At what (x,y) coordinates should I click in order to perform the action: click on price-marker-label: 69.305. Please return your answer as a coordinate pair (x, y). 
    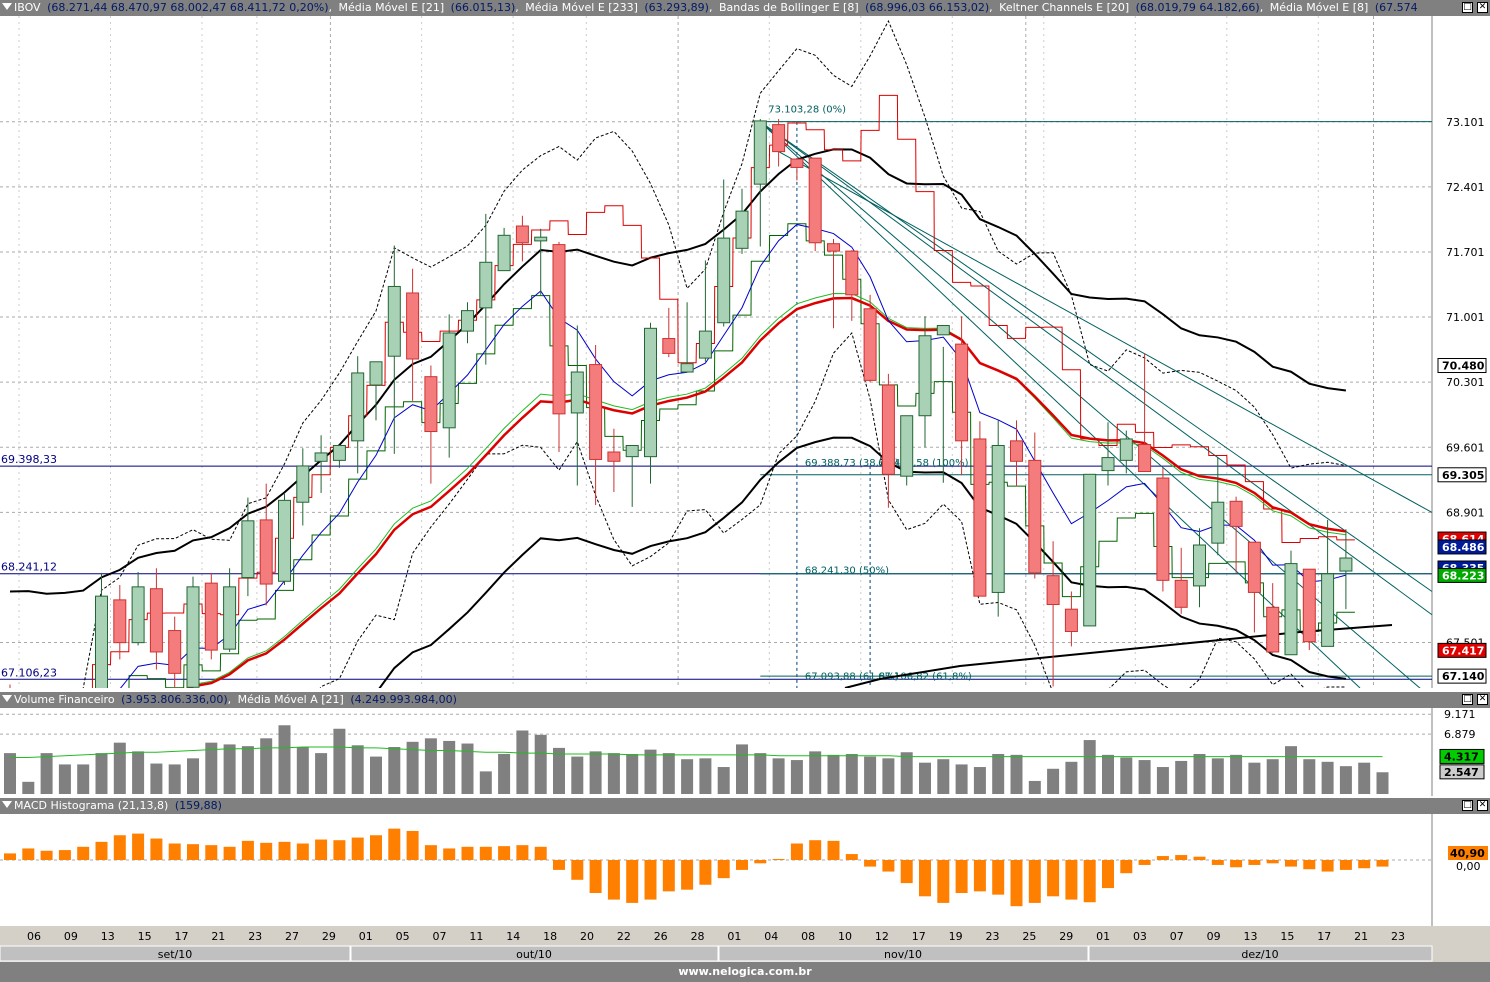
    Looking at the image, I should click on (1463, 475).